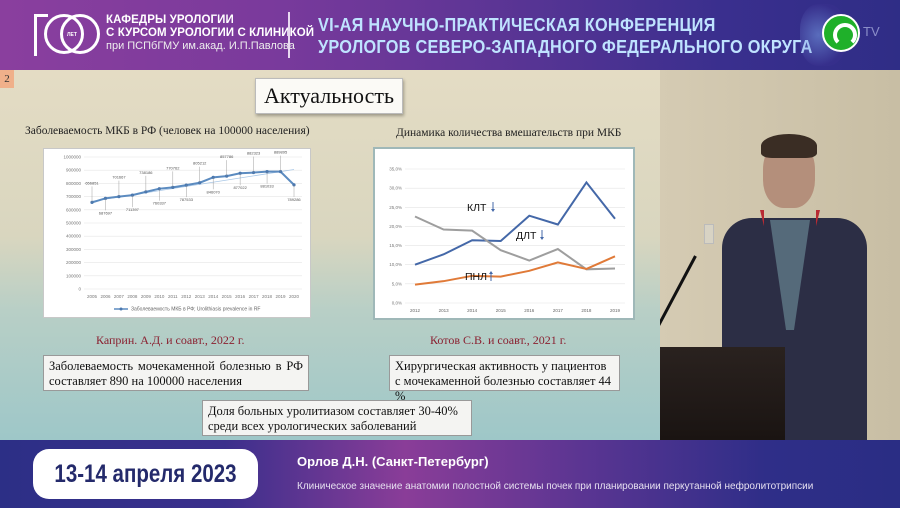  What do you see at coordinates (173, 167) in the screenshot?
I see `svg-text: 770762` at bounding box center [173, 167].